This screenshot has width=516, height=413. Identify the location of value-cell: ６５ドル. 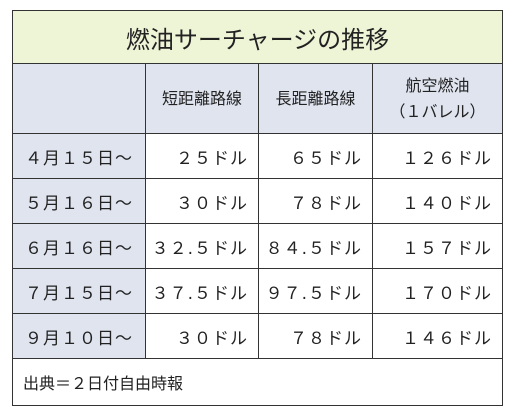
(315, 156).